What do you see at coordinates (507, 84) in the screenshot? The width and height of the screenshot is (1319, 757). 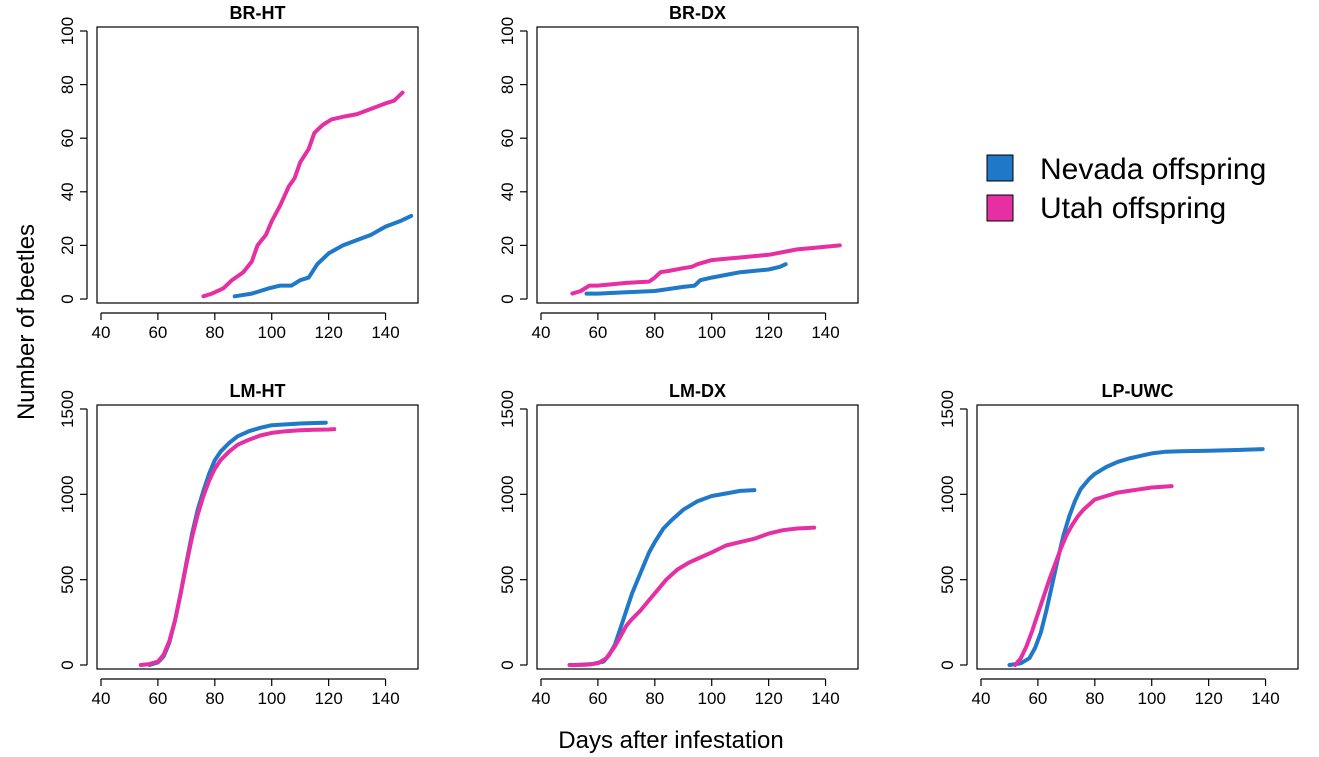 I see `y-tick-label-br-dx: 80` at bounding box center [507, 84].